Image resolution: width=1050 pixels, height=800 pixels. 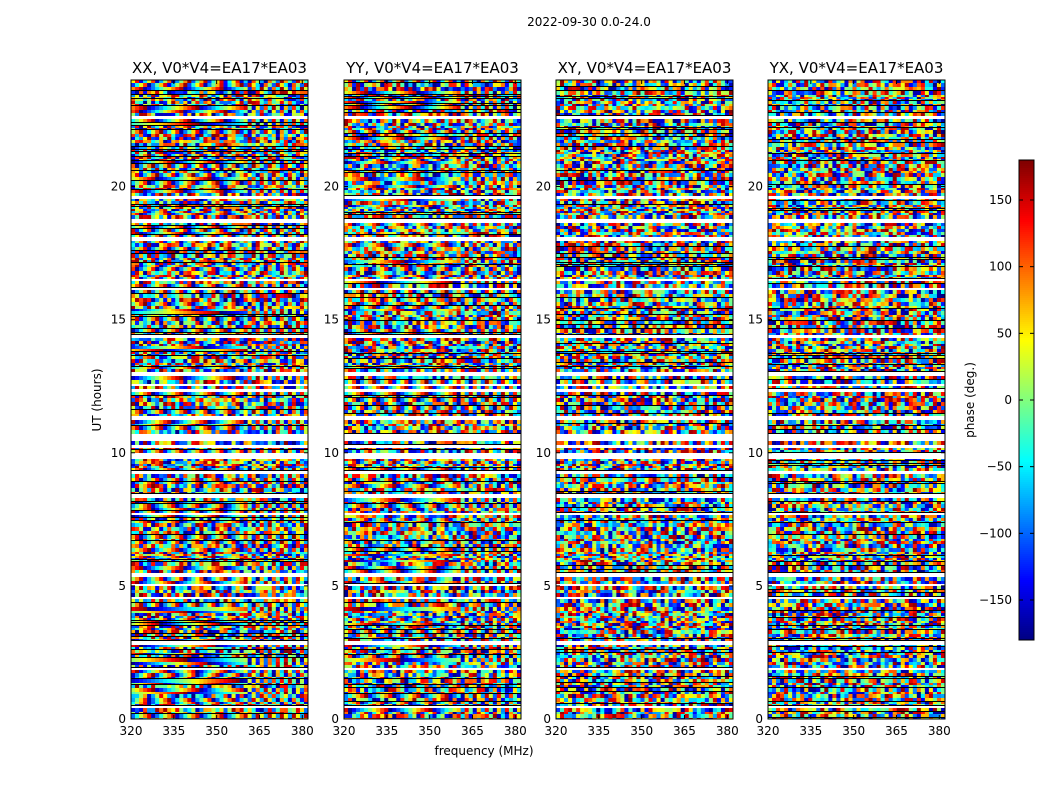 What do you see at coordinates (598, 731) in the screenshot?
I see `x-tick-label: 335` at bounding box center [598, 731].